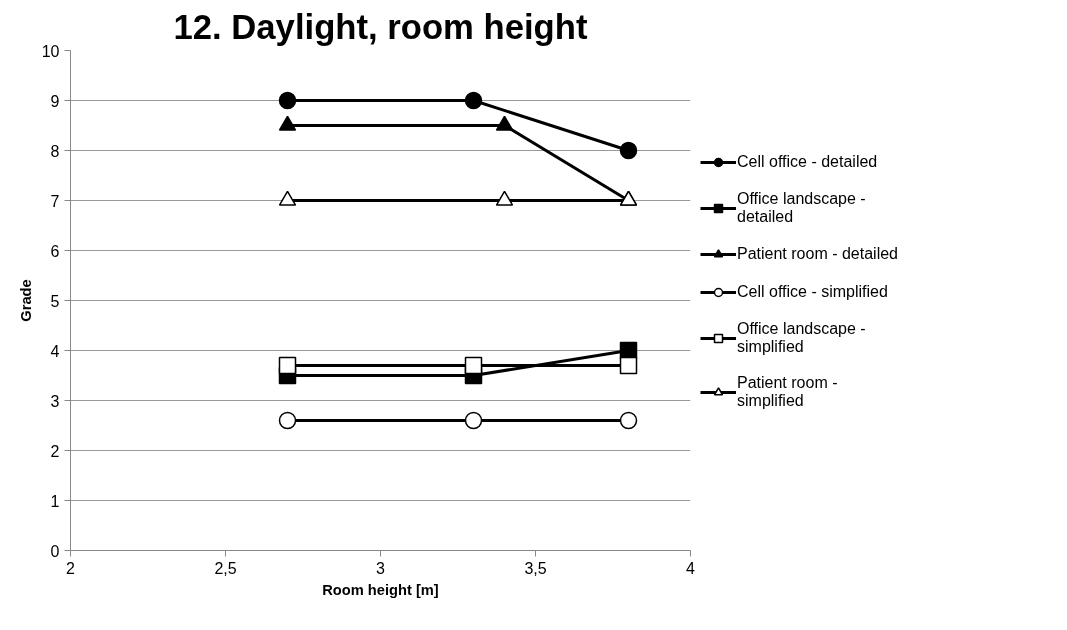 The image size is (1067, 630). Describe the element at coordinates (55, 501) in the screenshot. I see `y-tick-label: 1` at that location.